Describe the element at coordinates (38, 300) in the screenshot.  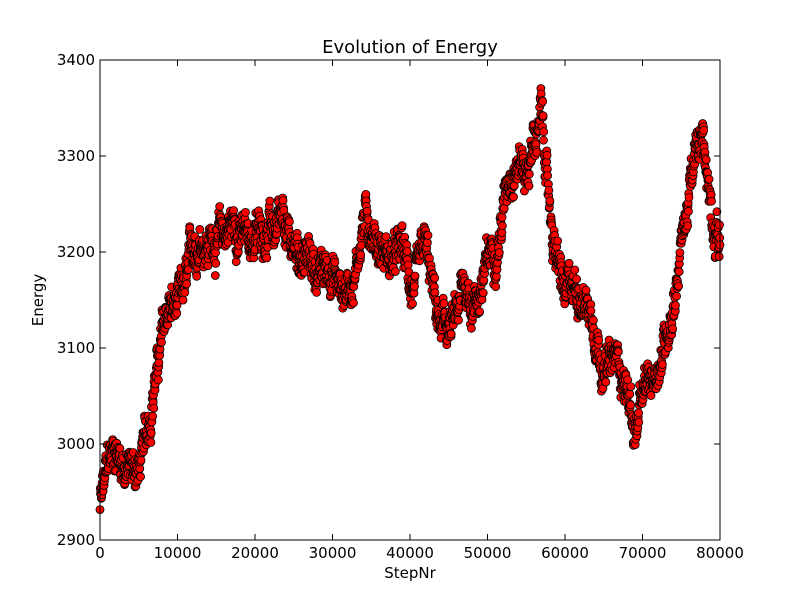
I see `y-axis-label: Energy` at that location.